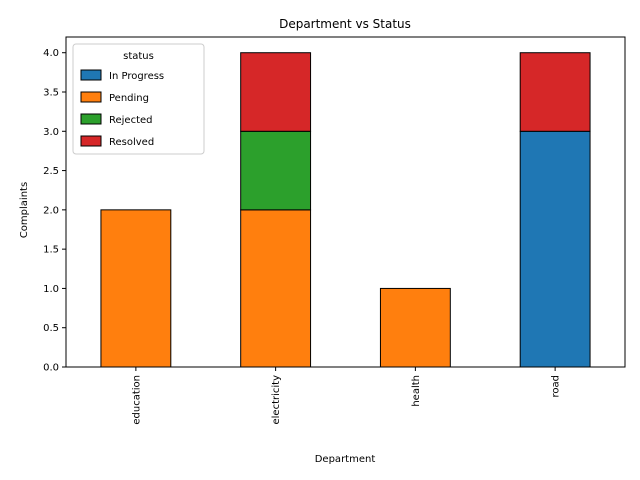 Image resolution: width=640 pixels, height=480 pixels. I want to click on bar-health-pending, so click(415, 327).